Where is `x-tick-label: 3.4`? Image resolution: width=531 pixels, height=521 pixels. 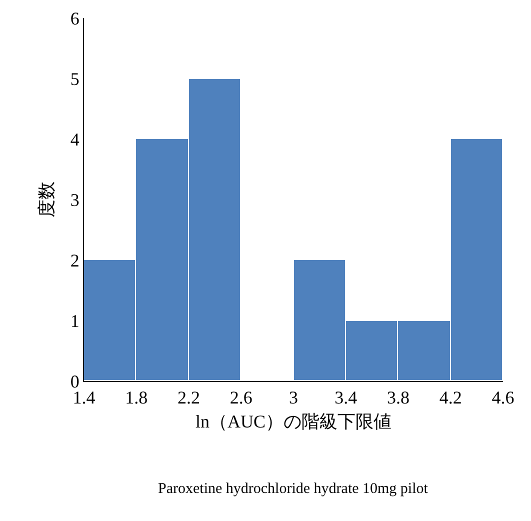
x-tick-label: 3.4 is located at coordinates (346, 398).